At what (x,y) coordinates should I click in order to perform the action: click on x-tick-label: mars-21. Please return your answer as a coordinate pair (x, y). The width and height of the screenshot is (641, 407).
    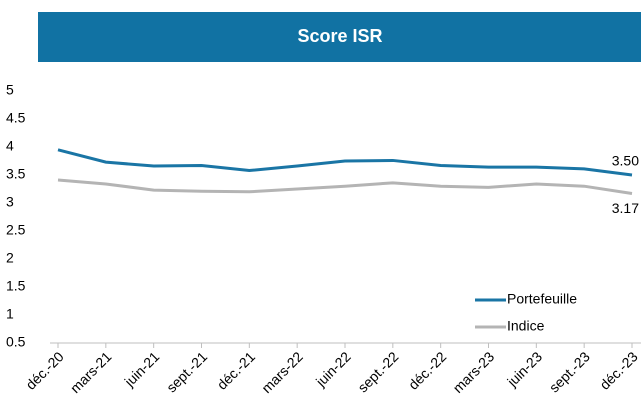
    Looking at the image, I should click on (91, 372).